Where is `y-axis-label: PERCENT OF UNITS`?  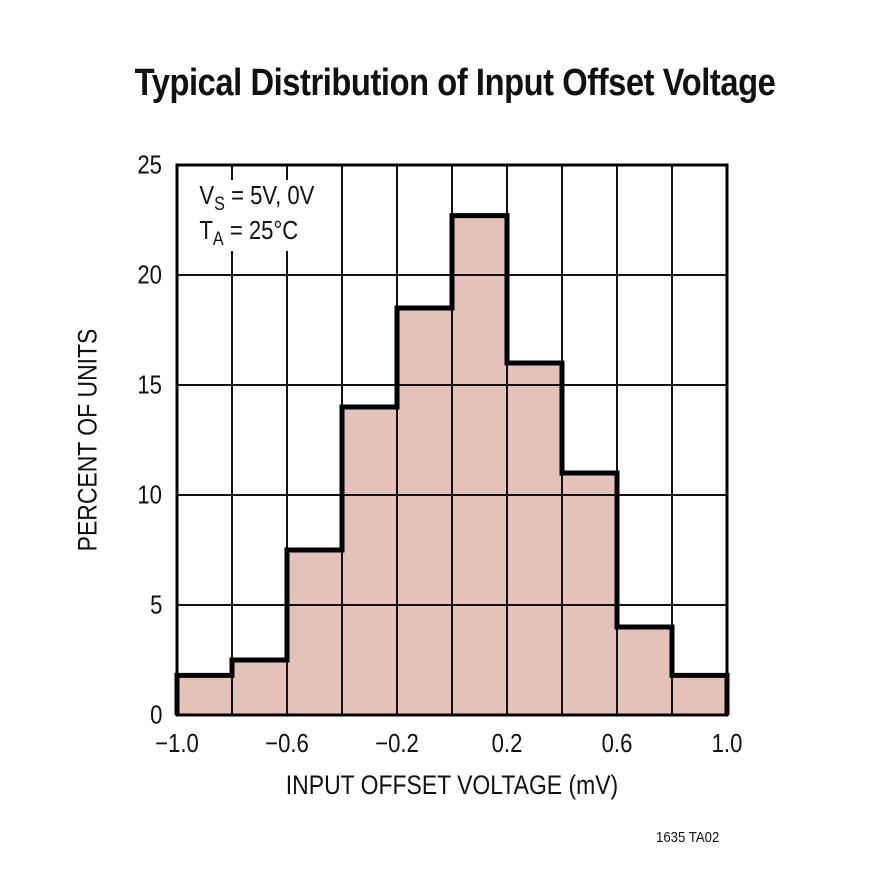
y-axis-label: PERCENT OF UNITS is located at coordinates (87, 440).